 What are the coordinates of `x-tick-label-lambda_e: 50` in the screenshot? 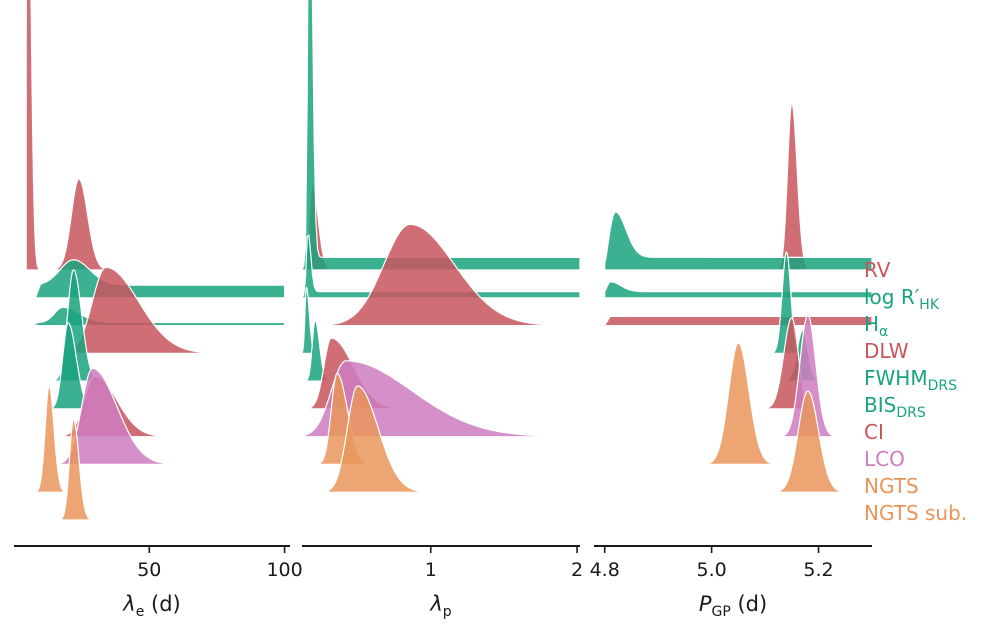 It's located at (149, 570).